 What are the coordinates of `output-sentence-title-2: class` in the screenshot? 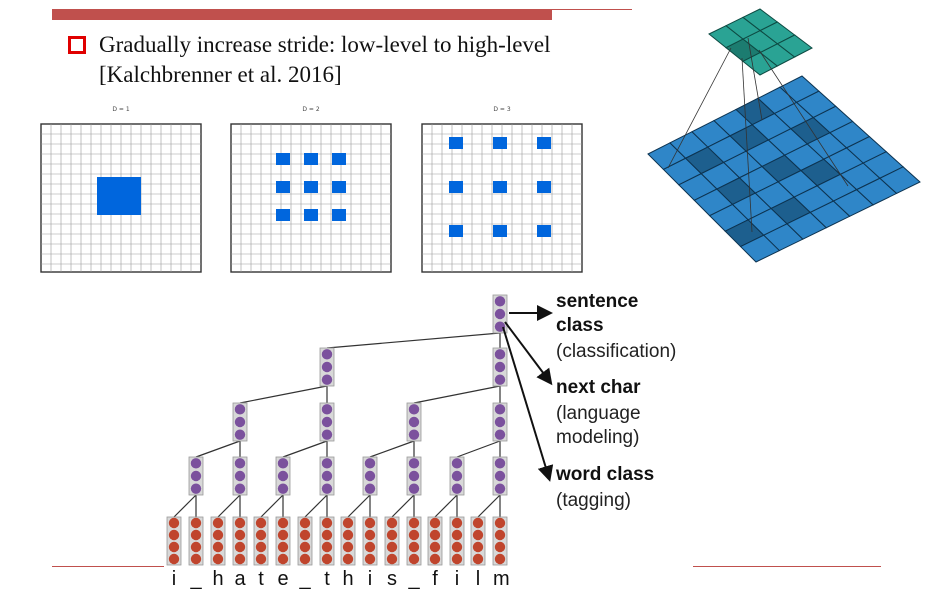 It's located at (580, 325).